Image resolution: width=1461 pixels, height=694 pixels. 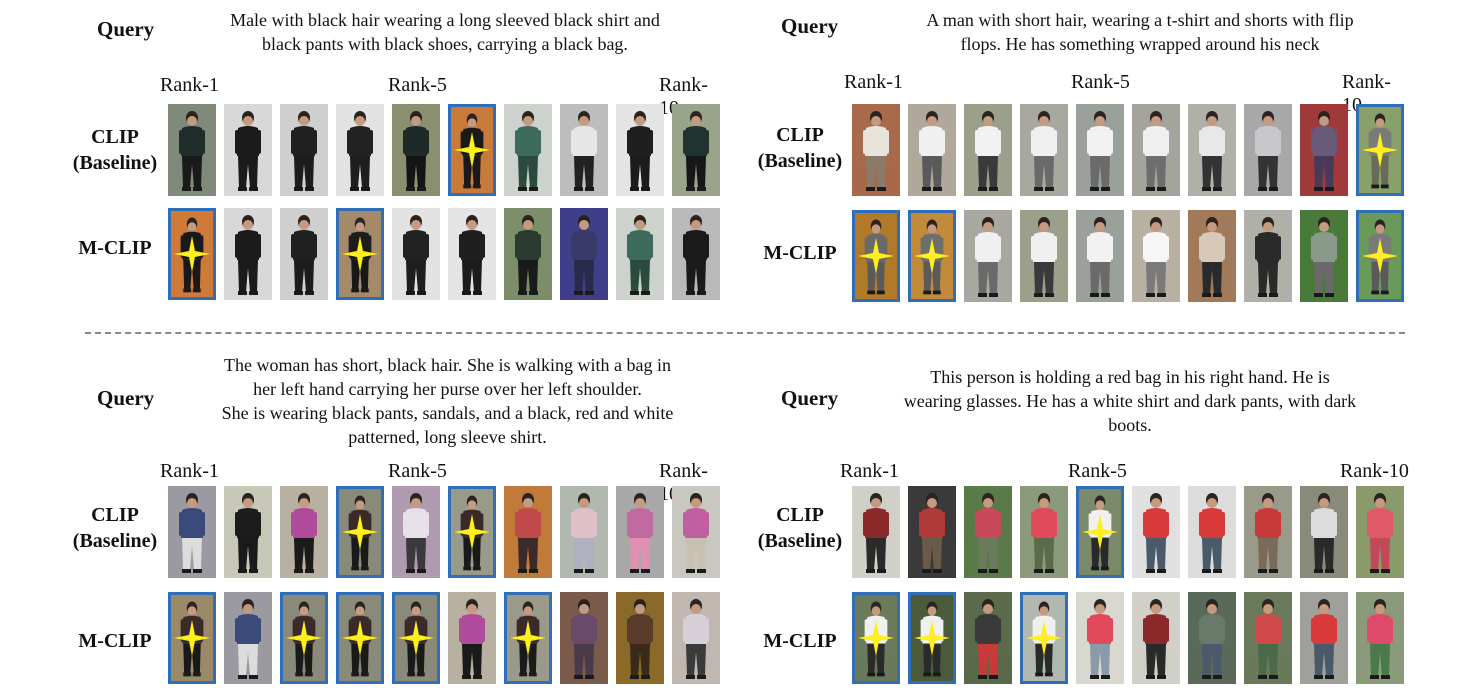 What do you see at coordinates (800, 148) in the screenshot?
I see `baseline-row-label: CLIP (Baseline)` at bounding box center [800, 148].